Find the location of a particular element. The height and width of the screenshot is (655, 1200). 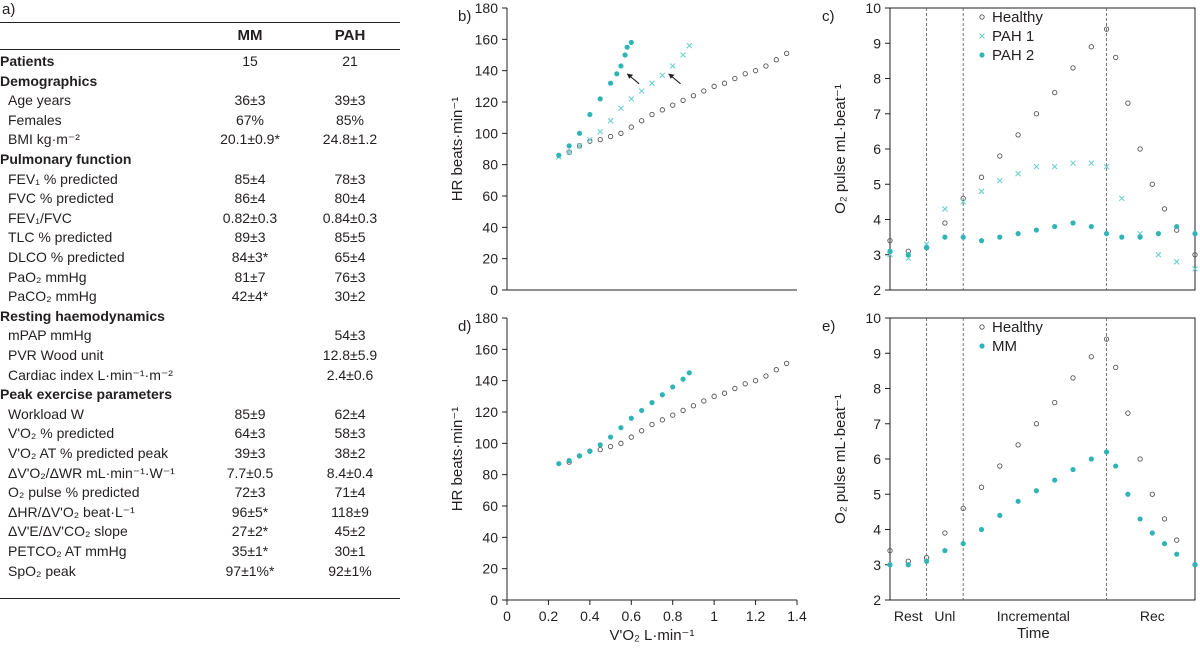

legend-marker is located at coordinates (982, 55).